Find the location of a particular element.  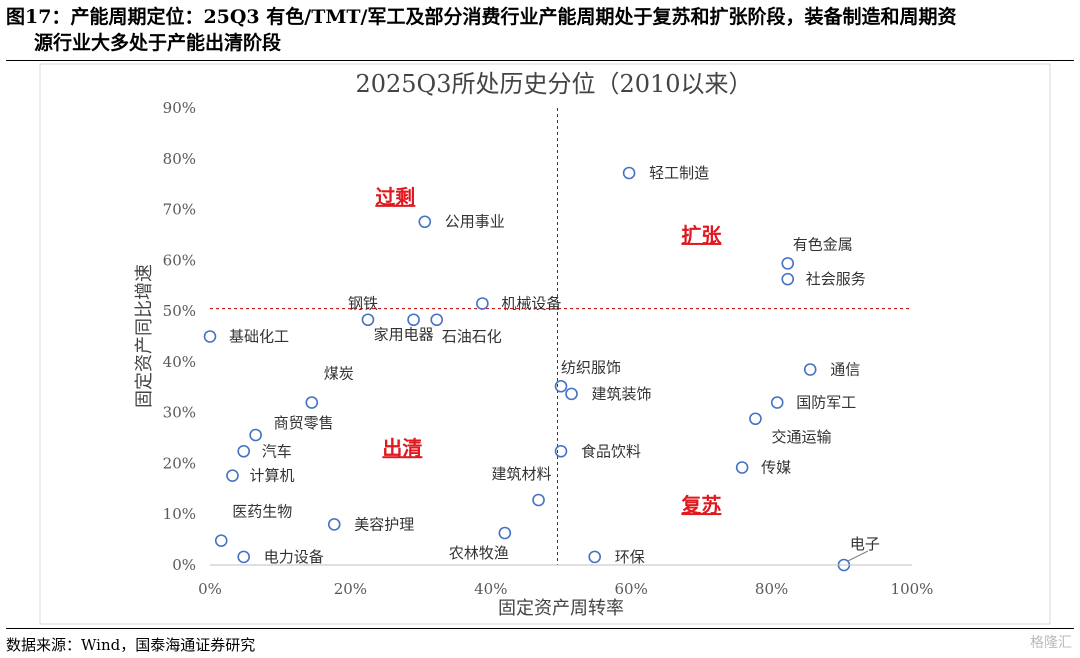

x-tick-label: 0% is located at coordinates (210, 589).